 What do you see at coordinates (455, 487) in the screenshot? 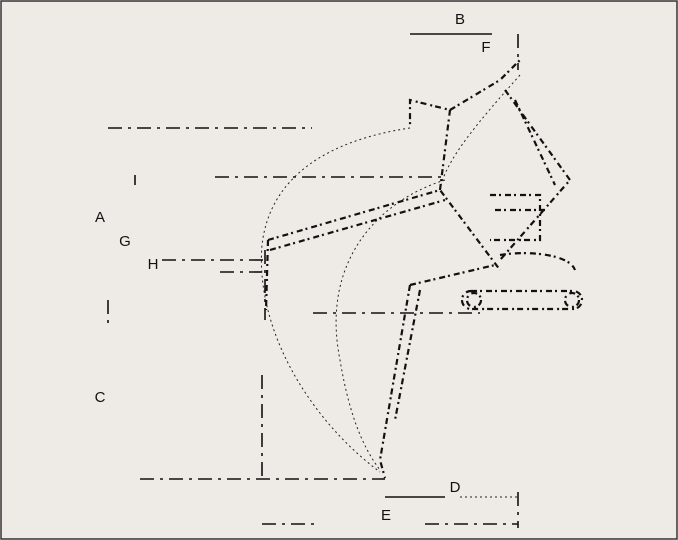
I see `label: D` at bounding box center [455, 487].